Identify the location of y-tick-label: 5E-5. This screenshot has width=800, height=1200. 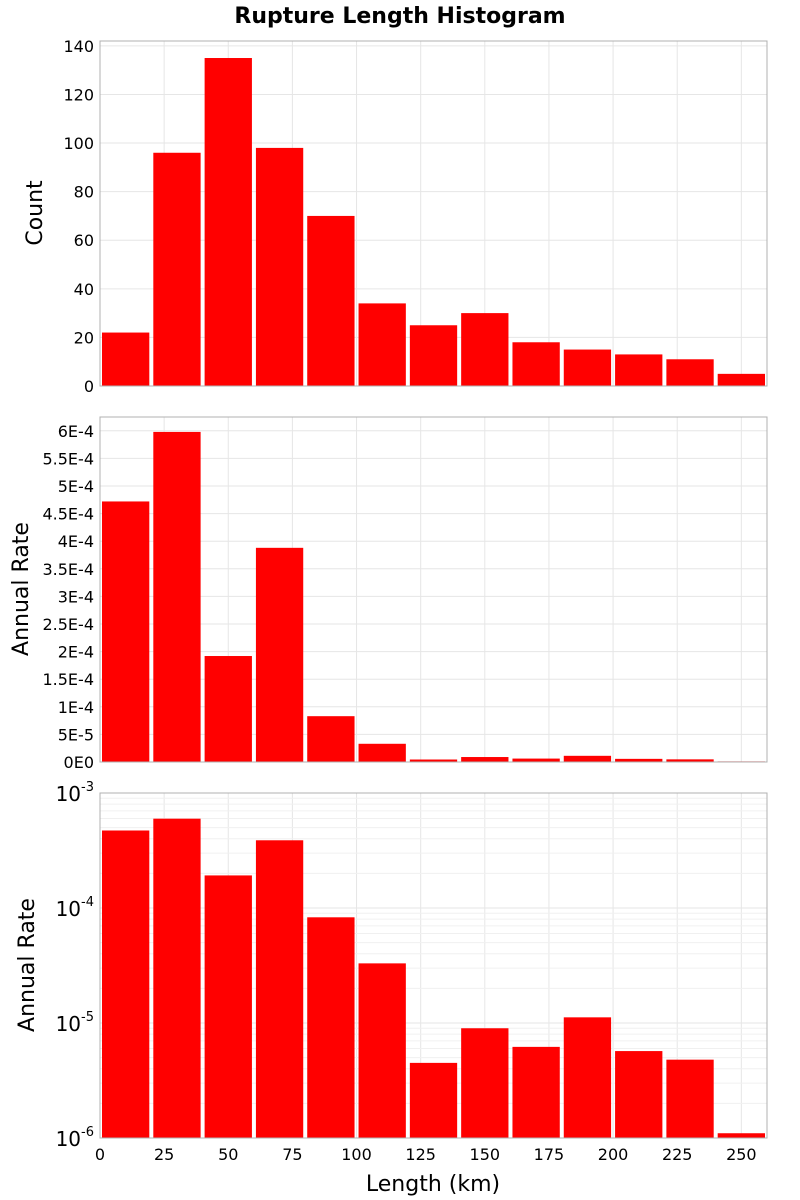
(76, 734).